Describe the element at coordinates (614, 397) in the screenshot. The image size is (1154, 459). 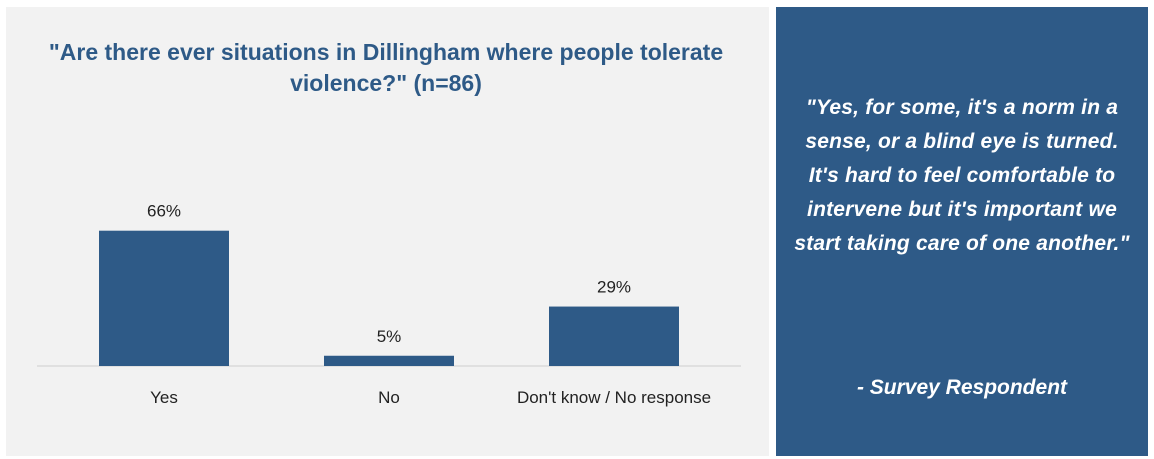
I see `category-label: Don't know / No response` at that location.